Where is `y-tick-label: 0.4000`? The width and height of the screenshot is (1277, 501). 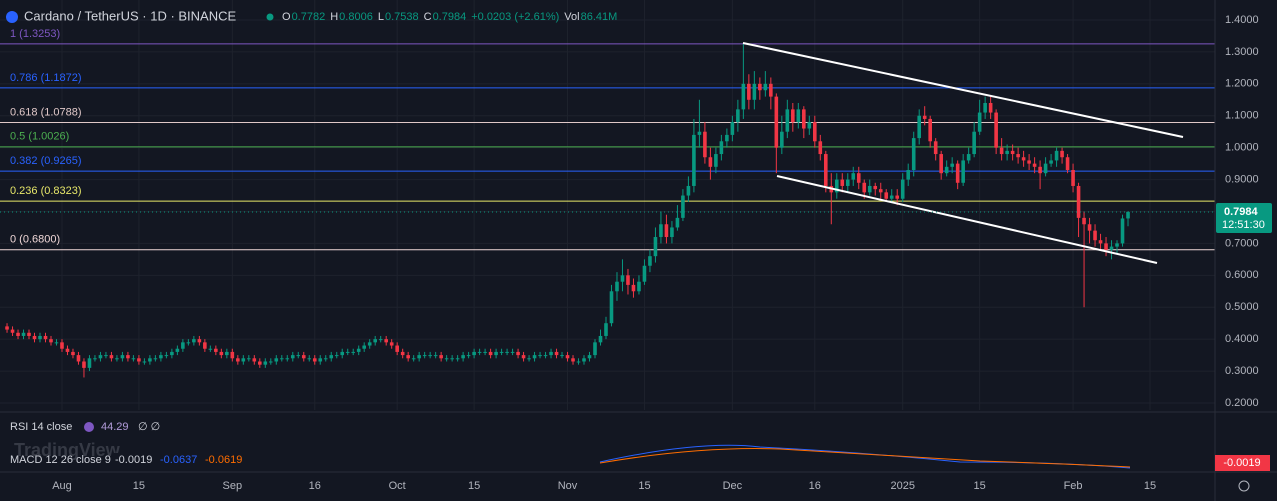 y-tick-label: 0.4000 is located at coordinates (1242, 339).